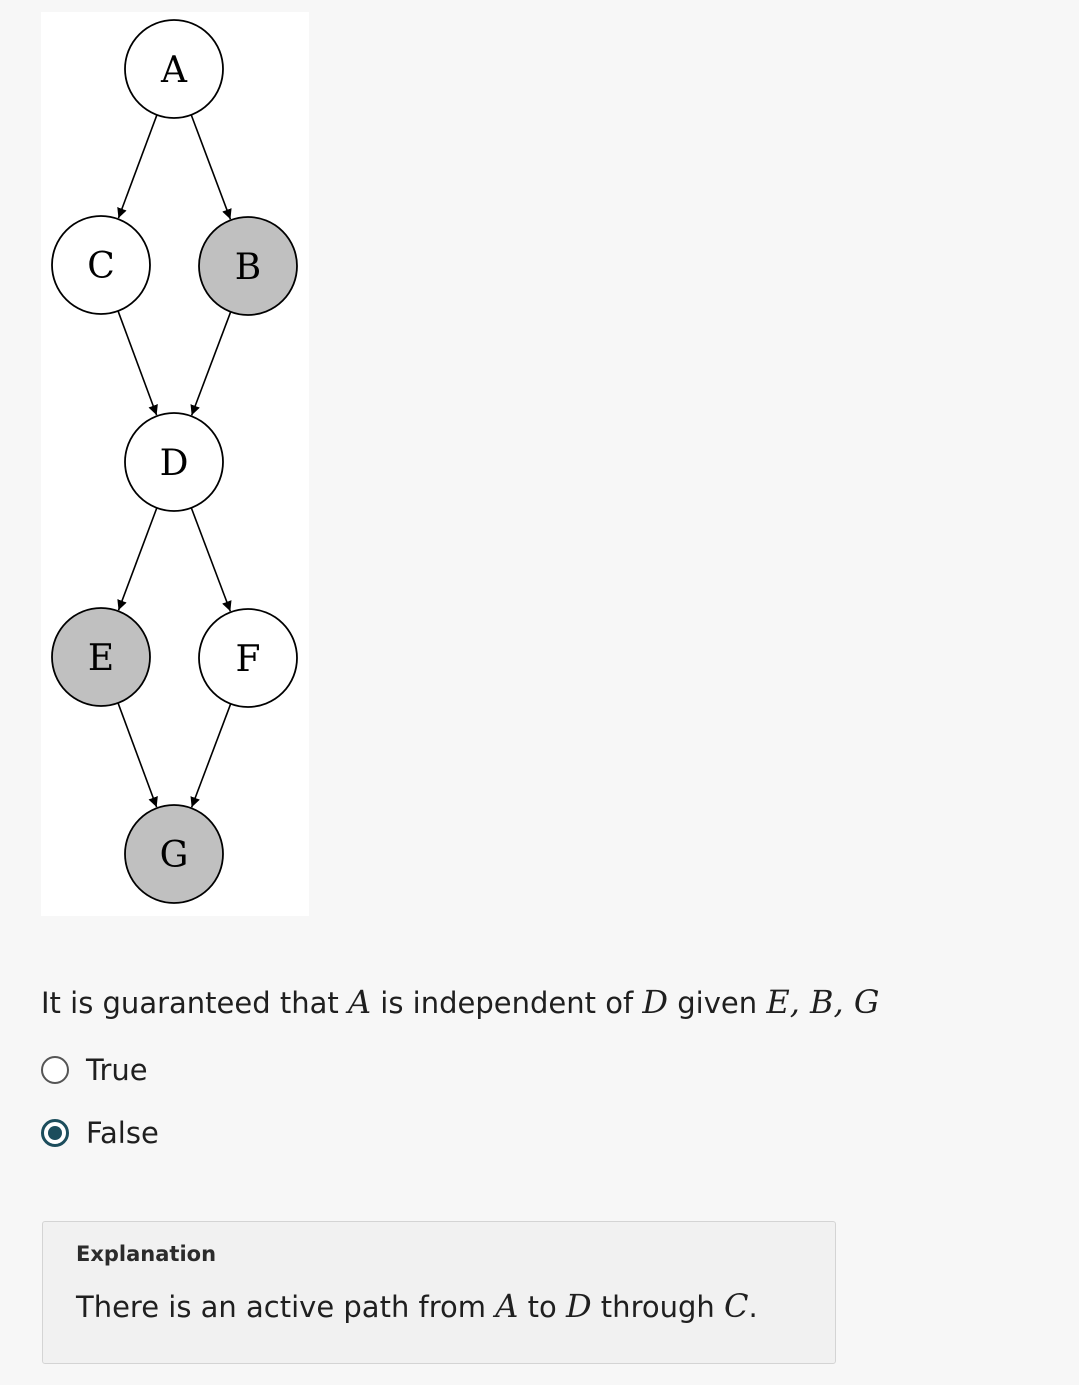  What do you see at coordinates (578, 1306) in the screenshot?
I see `explanation-var-d: D` at bounding box center [578, 1306].